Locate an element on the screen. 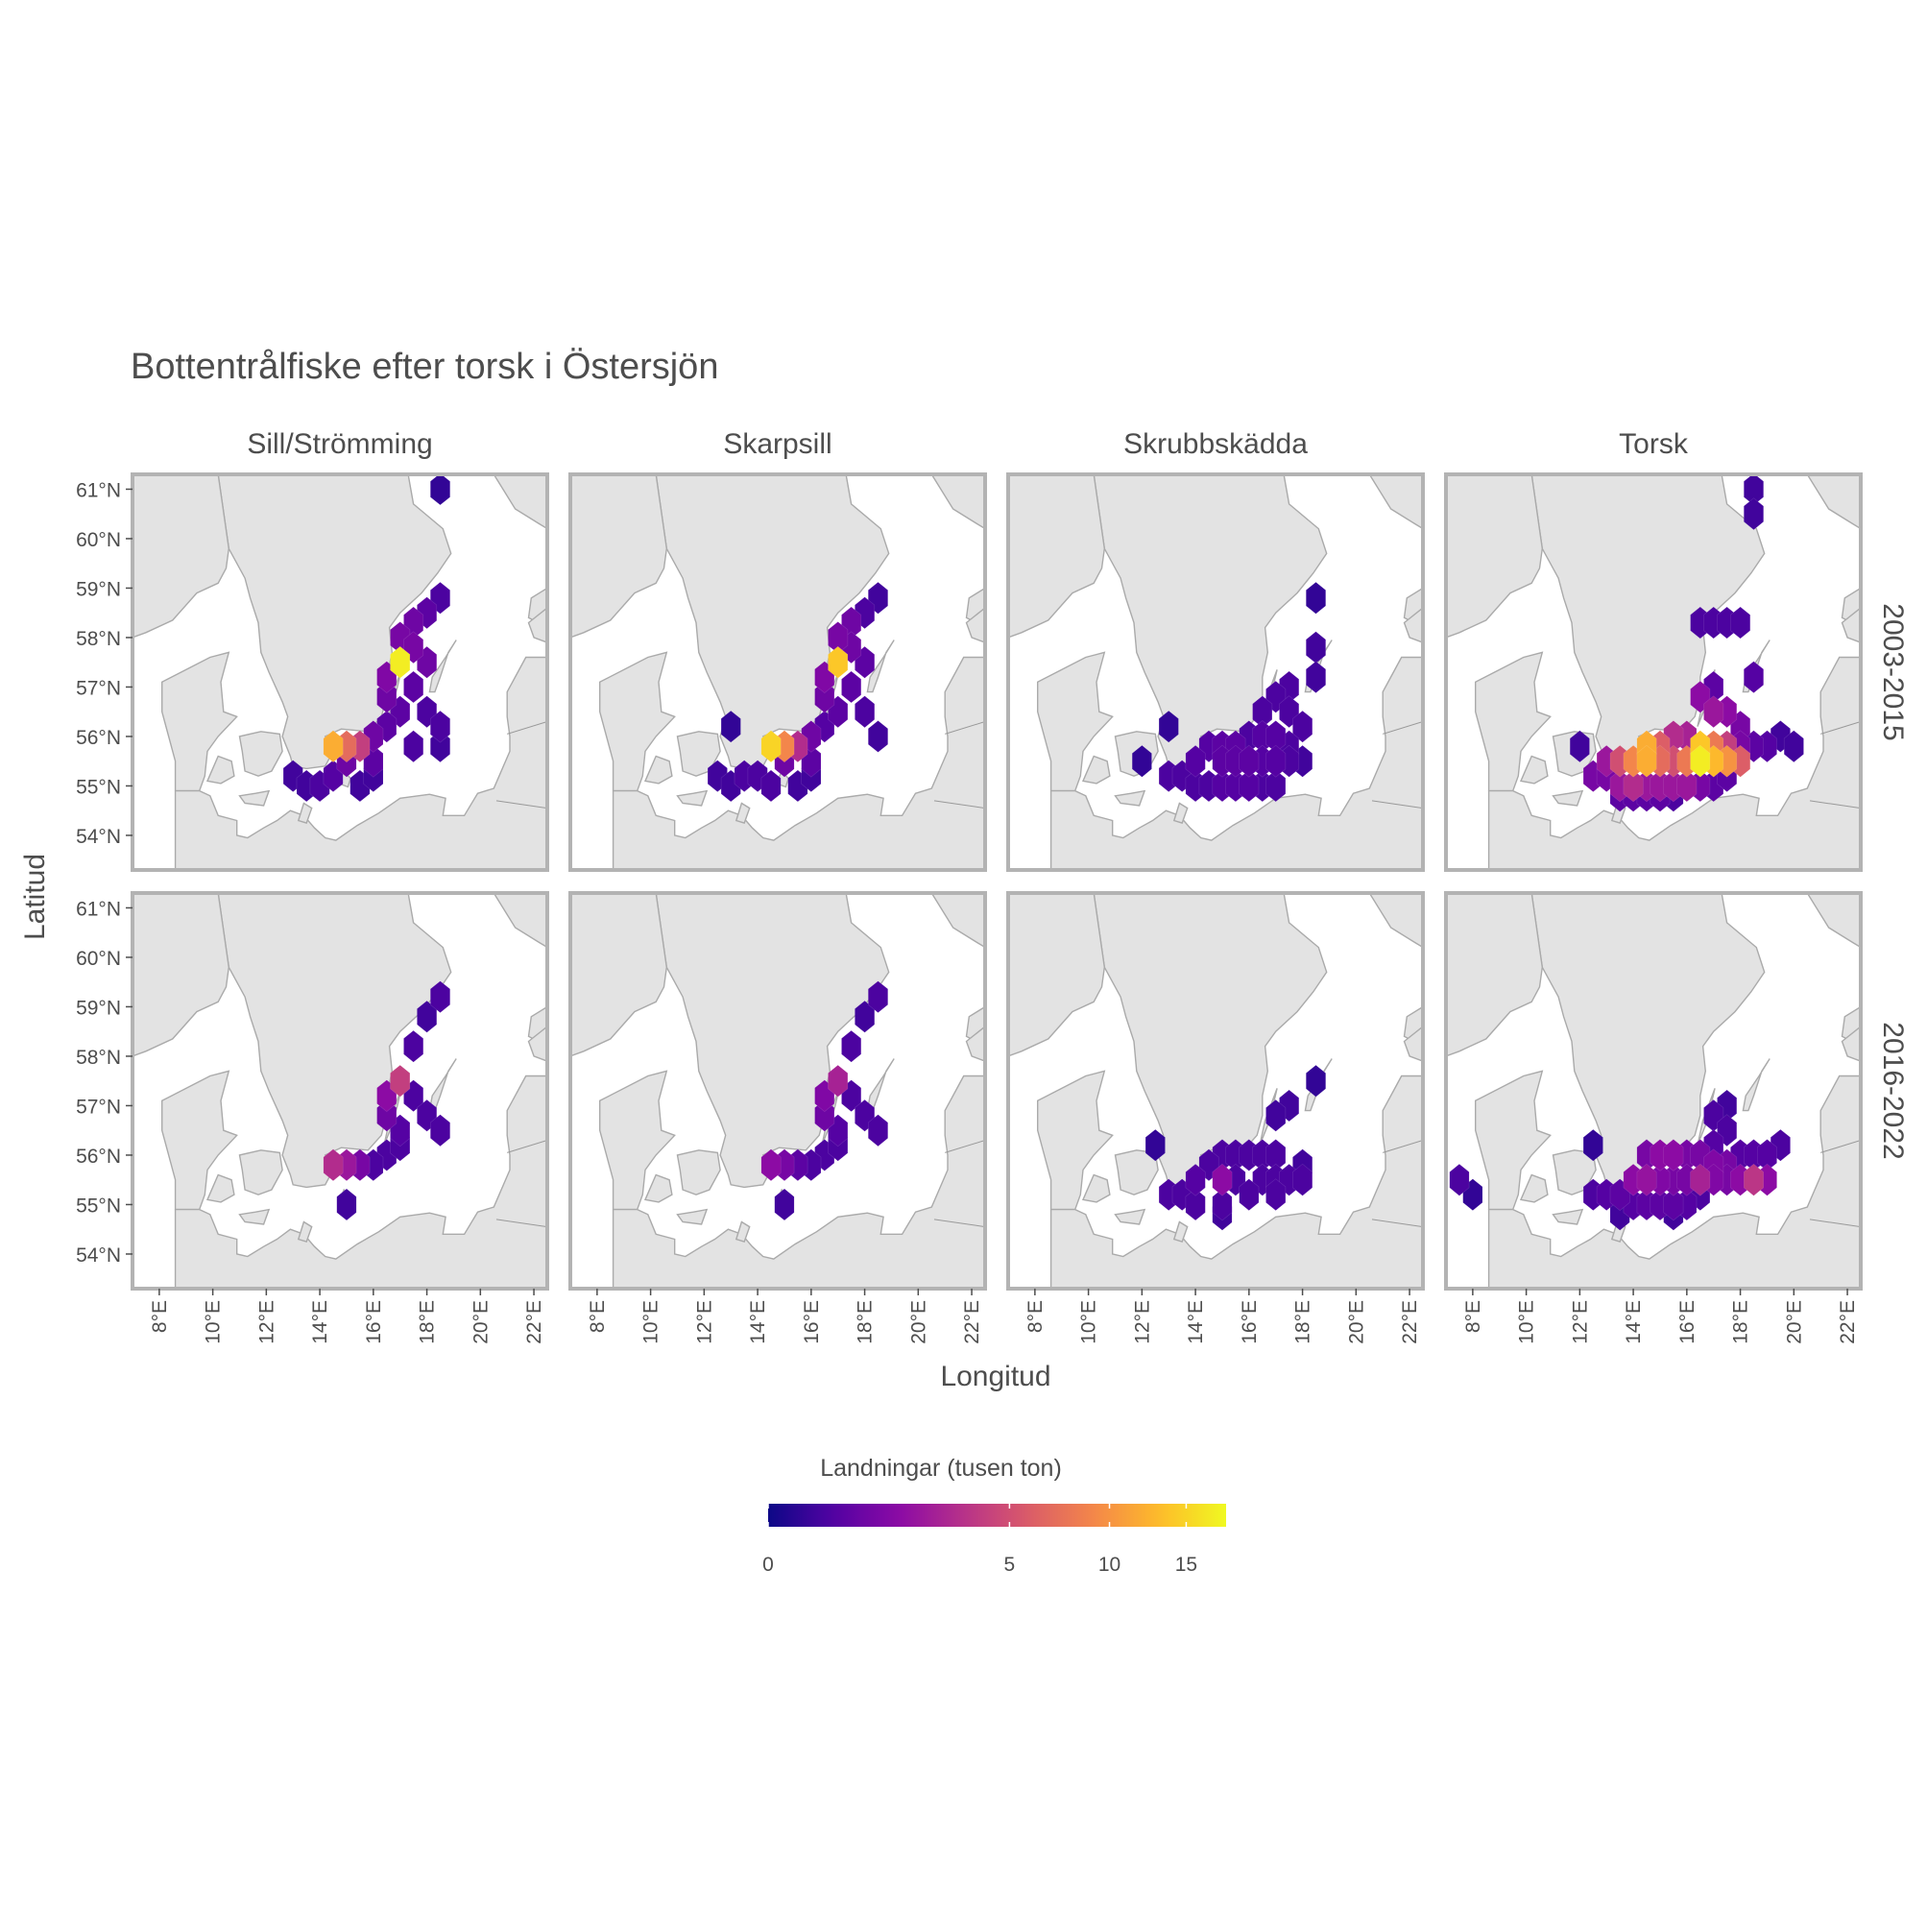 The height and width of the screenshot is (1932, 1927). panel-sill-str-mming-2003-2015: 54°N 55°N 56°N 57°N 58°N 59°N 60°N 61°N is located at coordinates (311, 671).